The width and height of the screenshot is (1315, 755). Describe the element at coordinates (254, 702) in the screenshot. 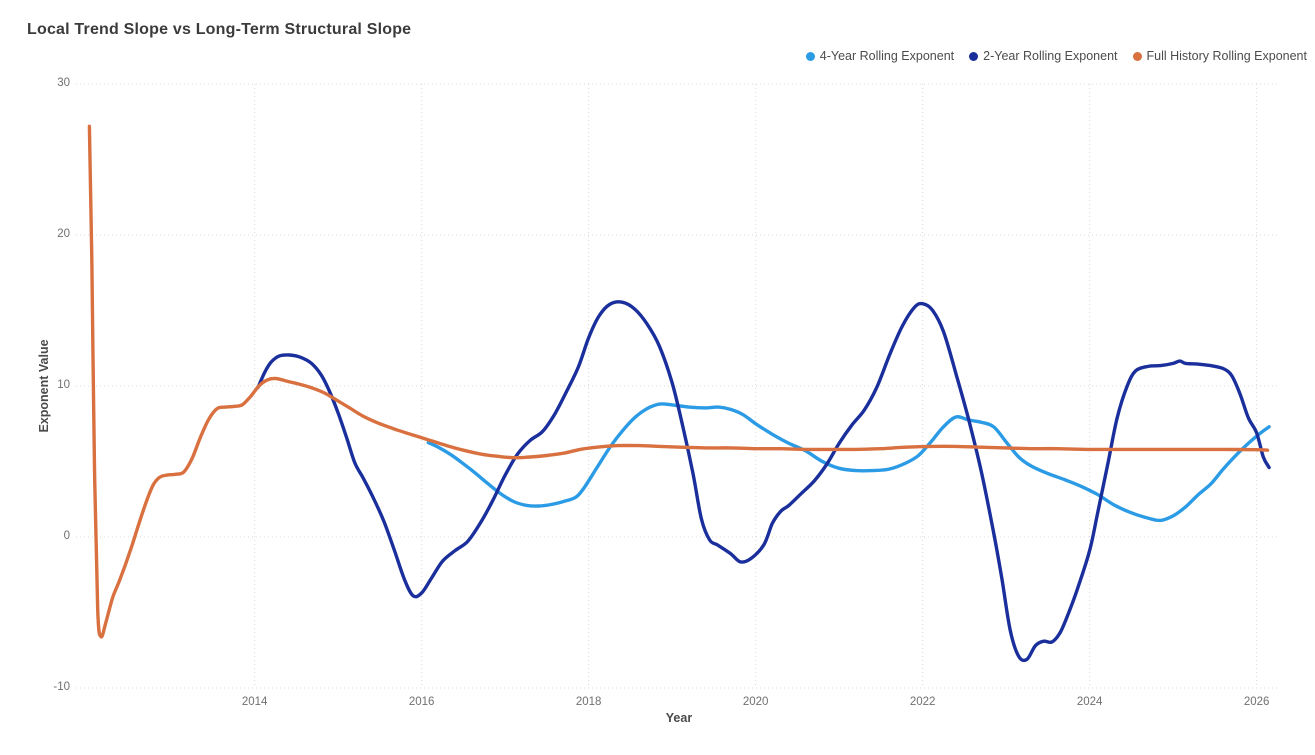

I see `x-tick-label: 2014` at that location.